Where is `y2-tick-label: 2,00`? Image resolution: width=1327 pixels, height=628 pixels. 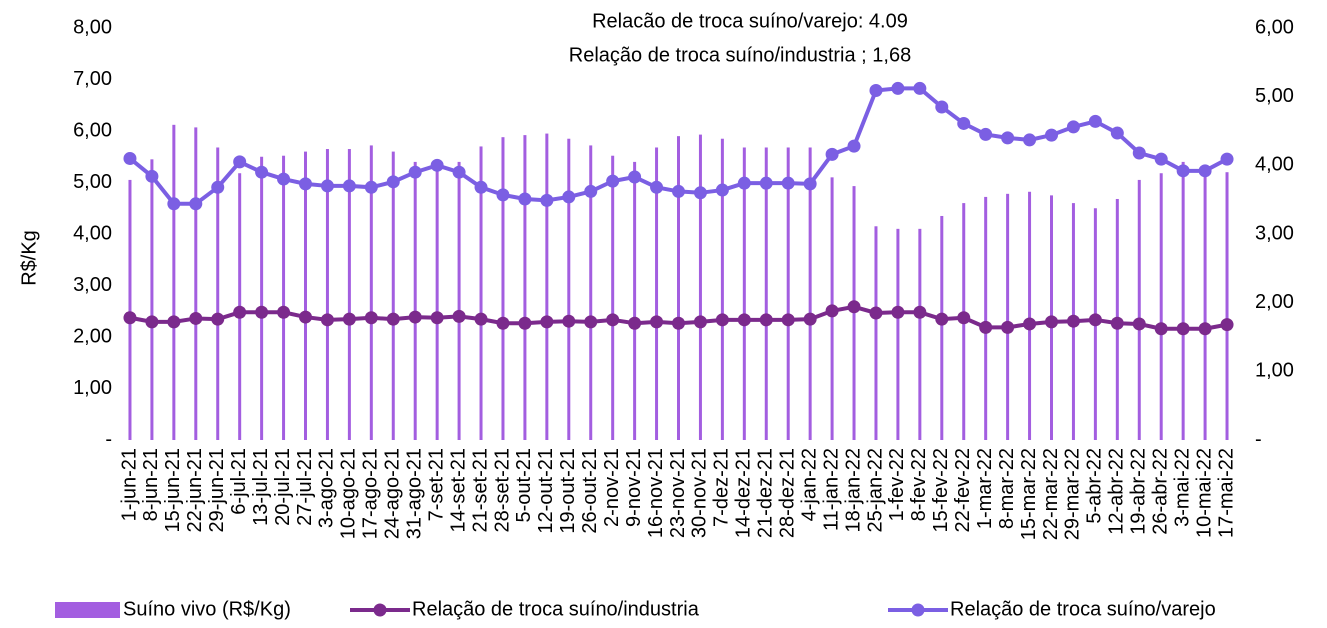
y2-tick-label: 2,00 is located at coordinates (1274, 302).